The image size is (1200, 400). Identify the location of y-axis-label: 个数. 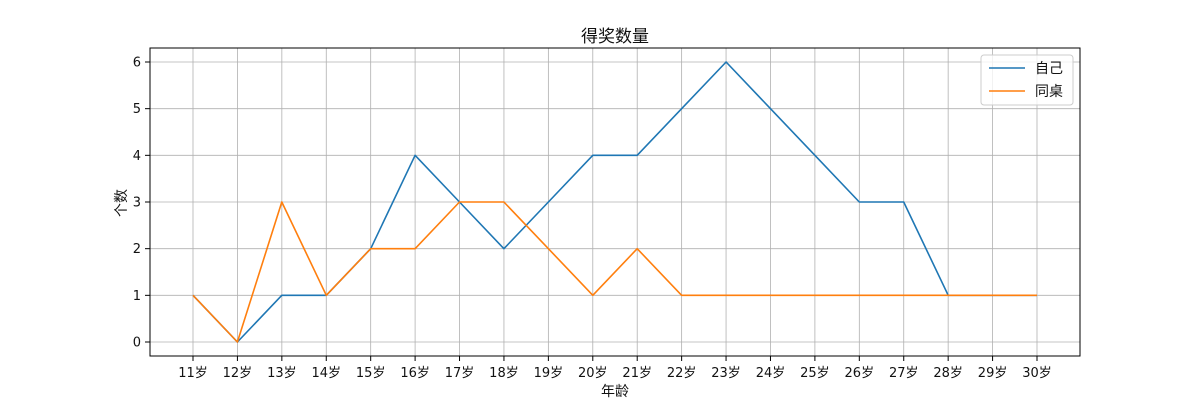
(122, 203).